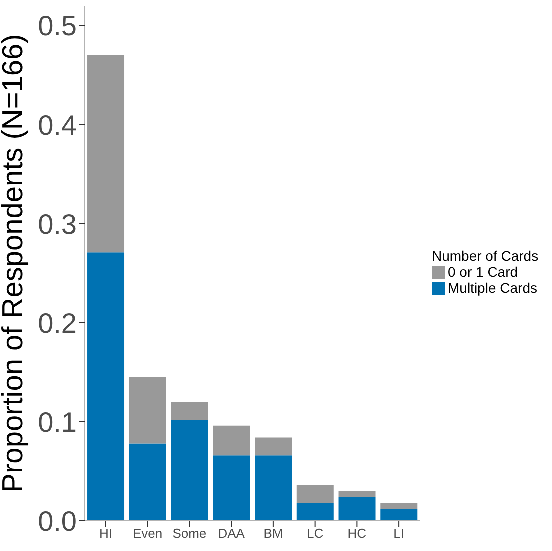 This screenshot has height=551, width=552. Describe the element at coordinates (399, 534) in the screenshot. I see `x-tick-label: LI` at that location.